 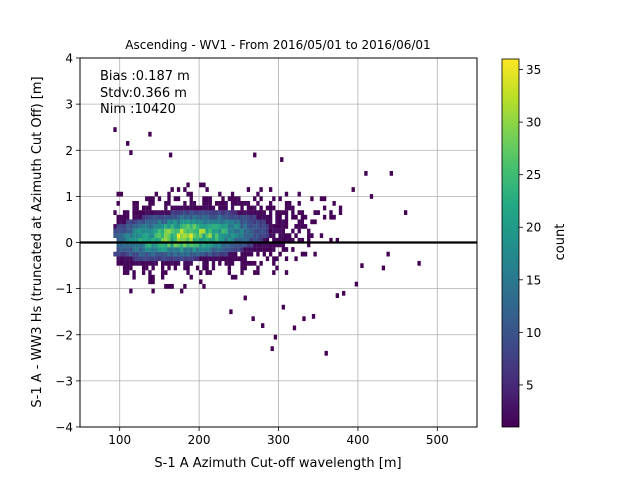 I want to click on x-tick-label: 200, so click(x=199, y=440).